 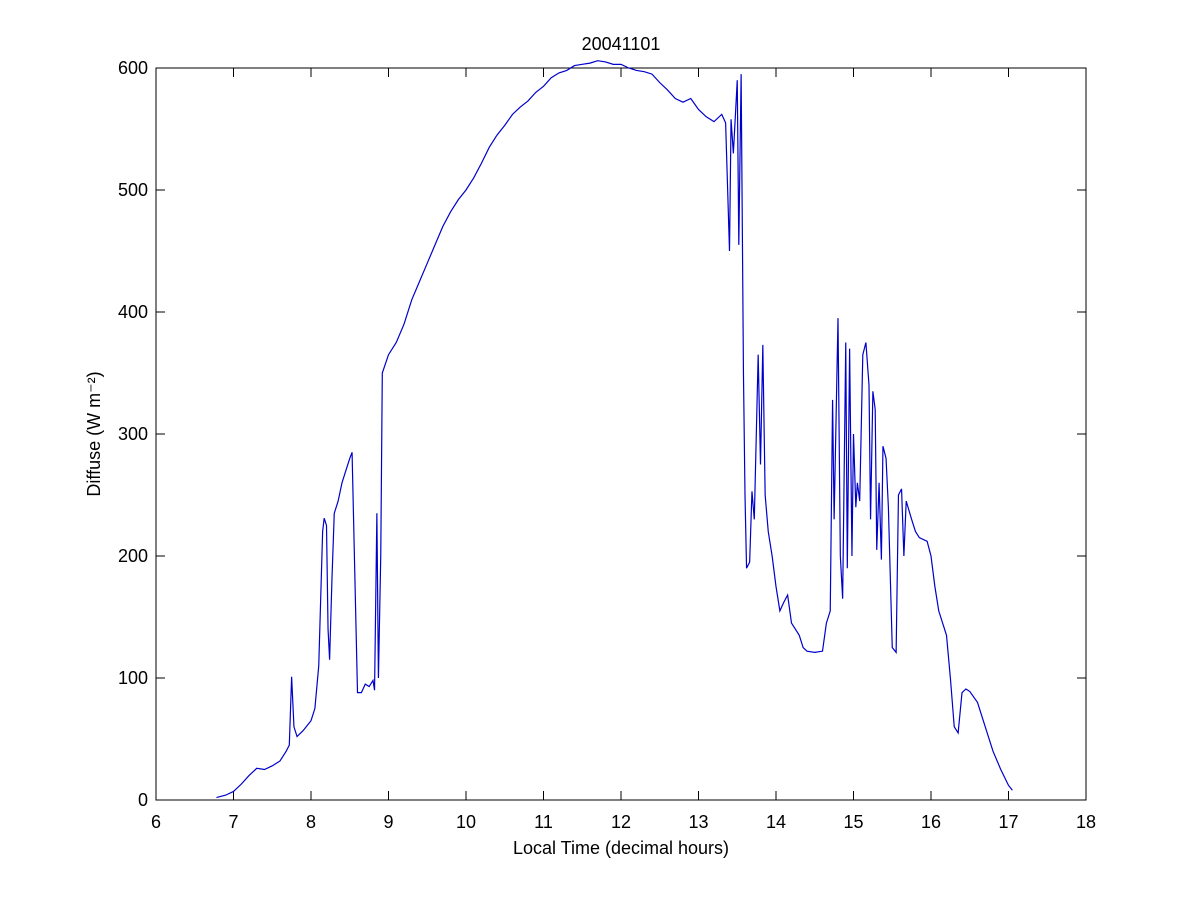 What do you see at coordinates (156, 822) in the screenshot?
I see `x-tick-label: 6` at bounding box center [156, 822].